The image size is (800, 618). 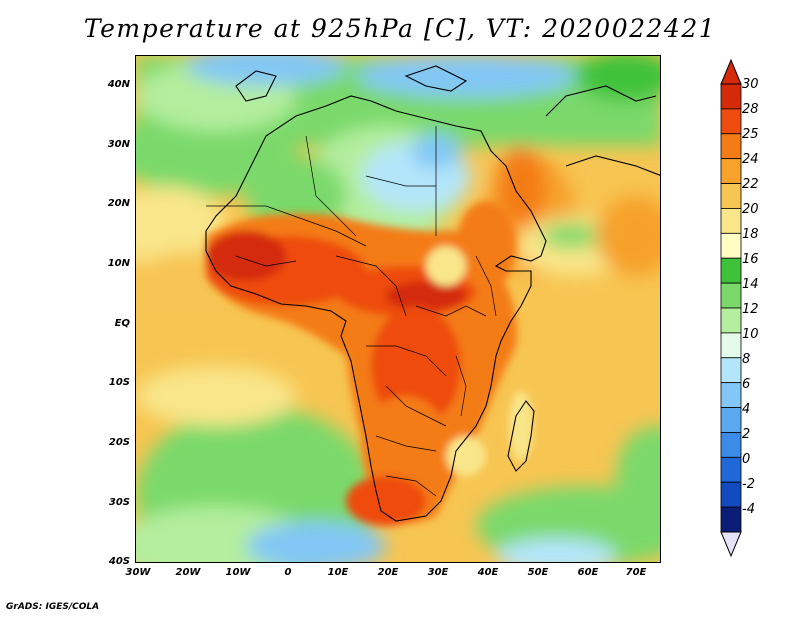 What do you see at coordinates (119, 382) in the screenshot?
I see `lat-label-10s: 10S` at bounding box center [119, 382].